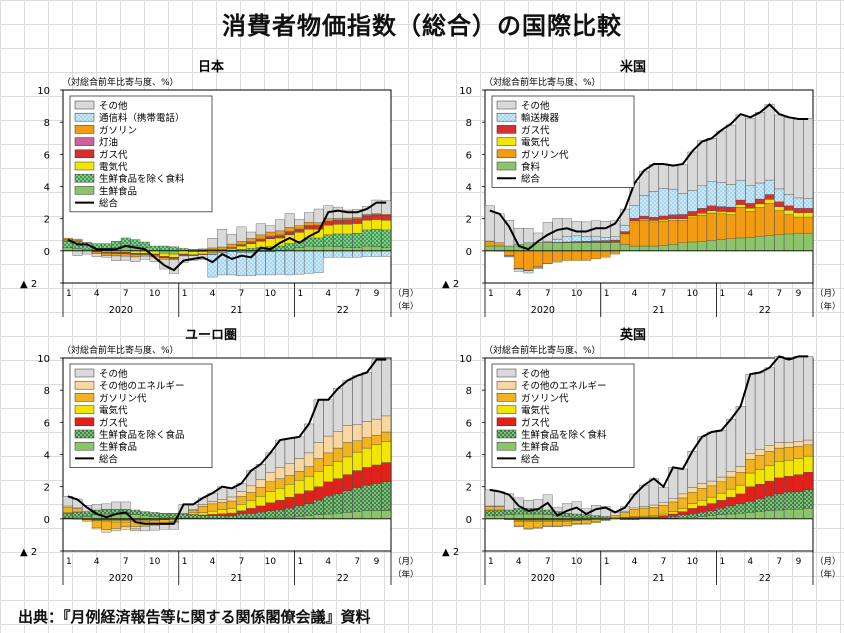 This screenshot has height=633, width=844. Describe the element at coordinates (237, 578) in the screenshot. I see `x-year-label: 21` at that location.